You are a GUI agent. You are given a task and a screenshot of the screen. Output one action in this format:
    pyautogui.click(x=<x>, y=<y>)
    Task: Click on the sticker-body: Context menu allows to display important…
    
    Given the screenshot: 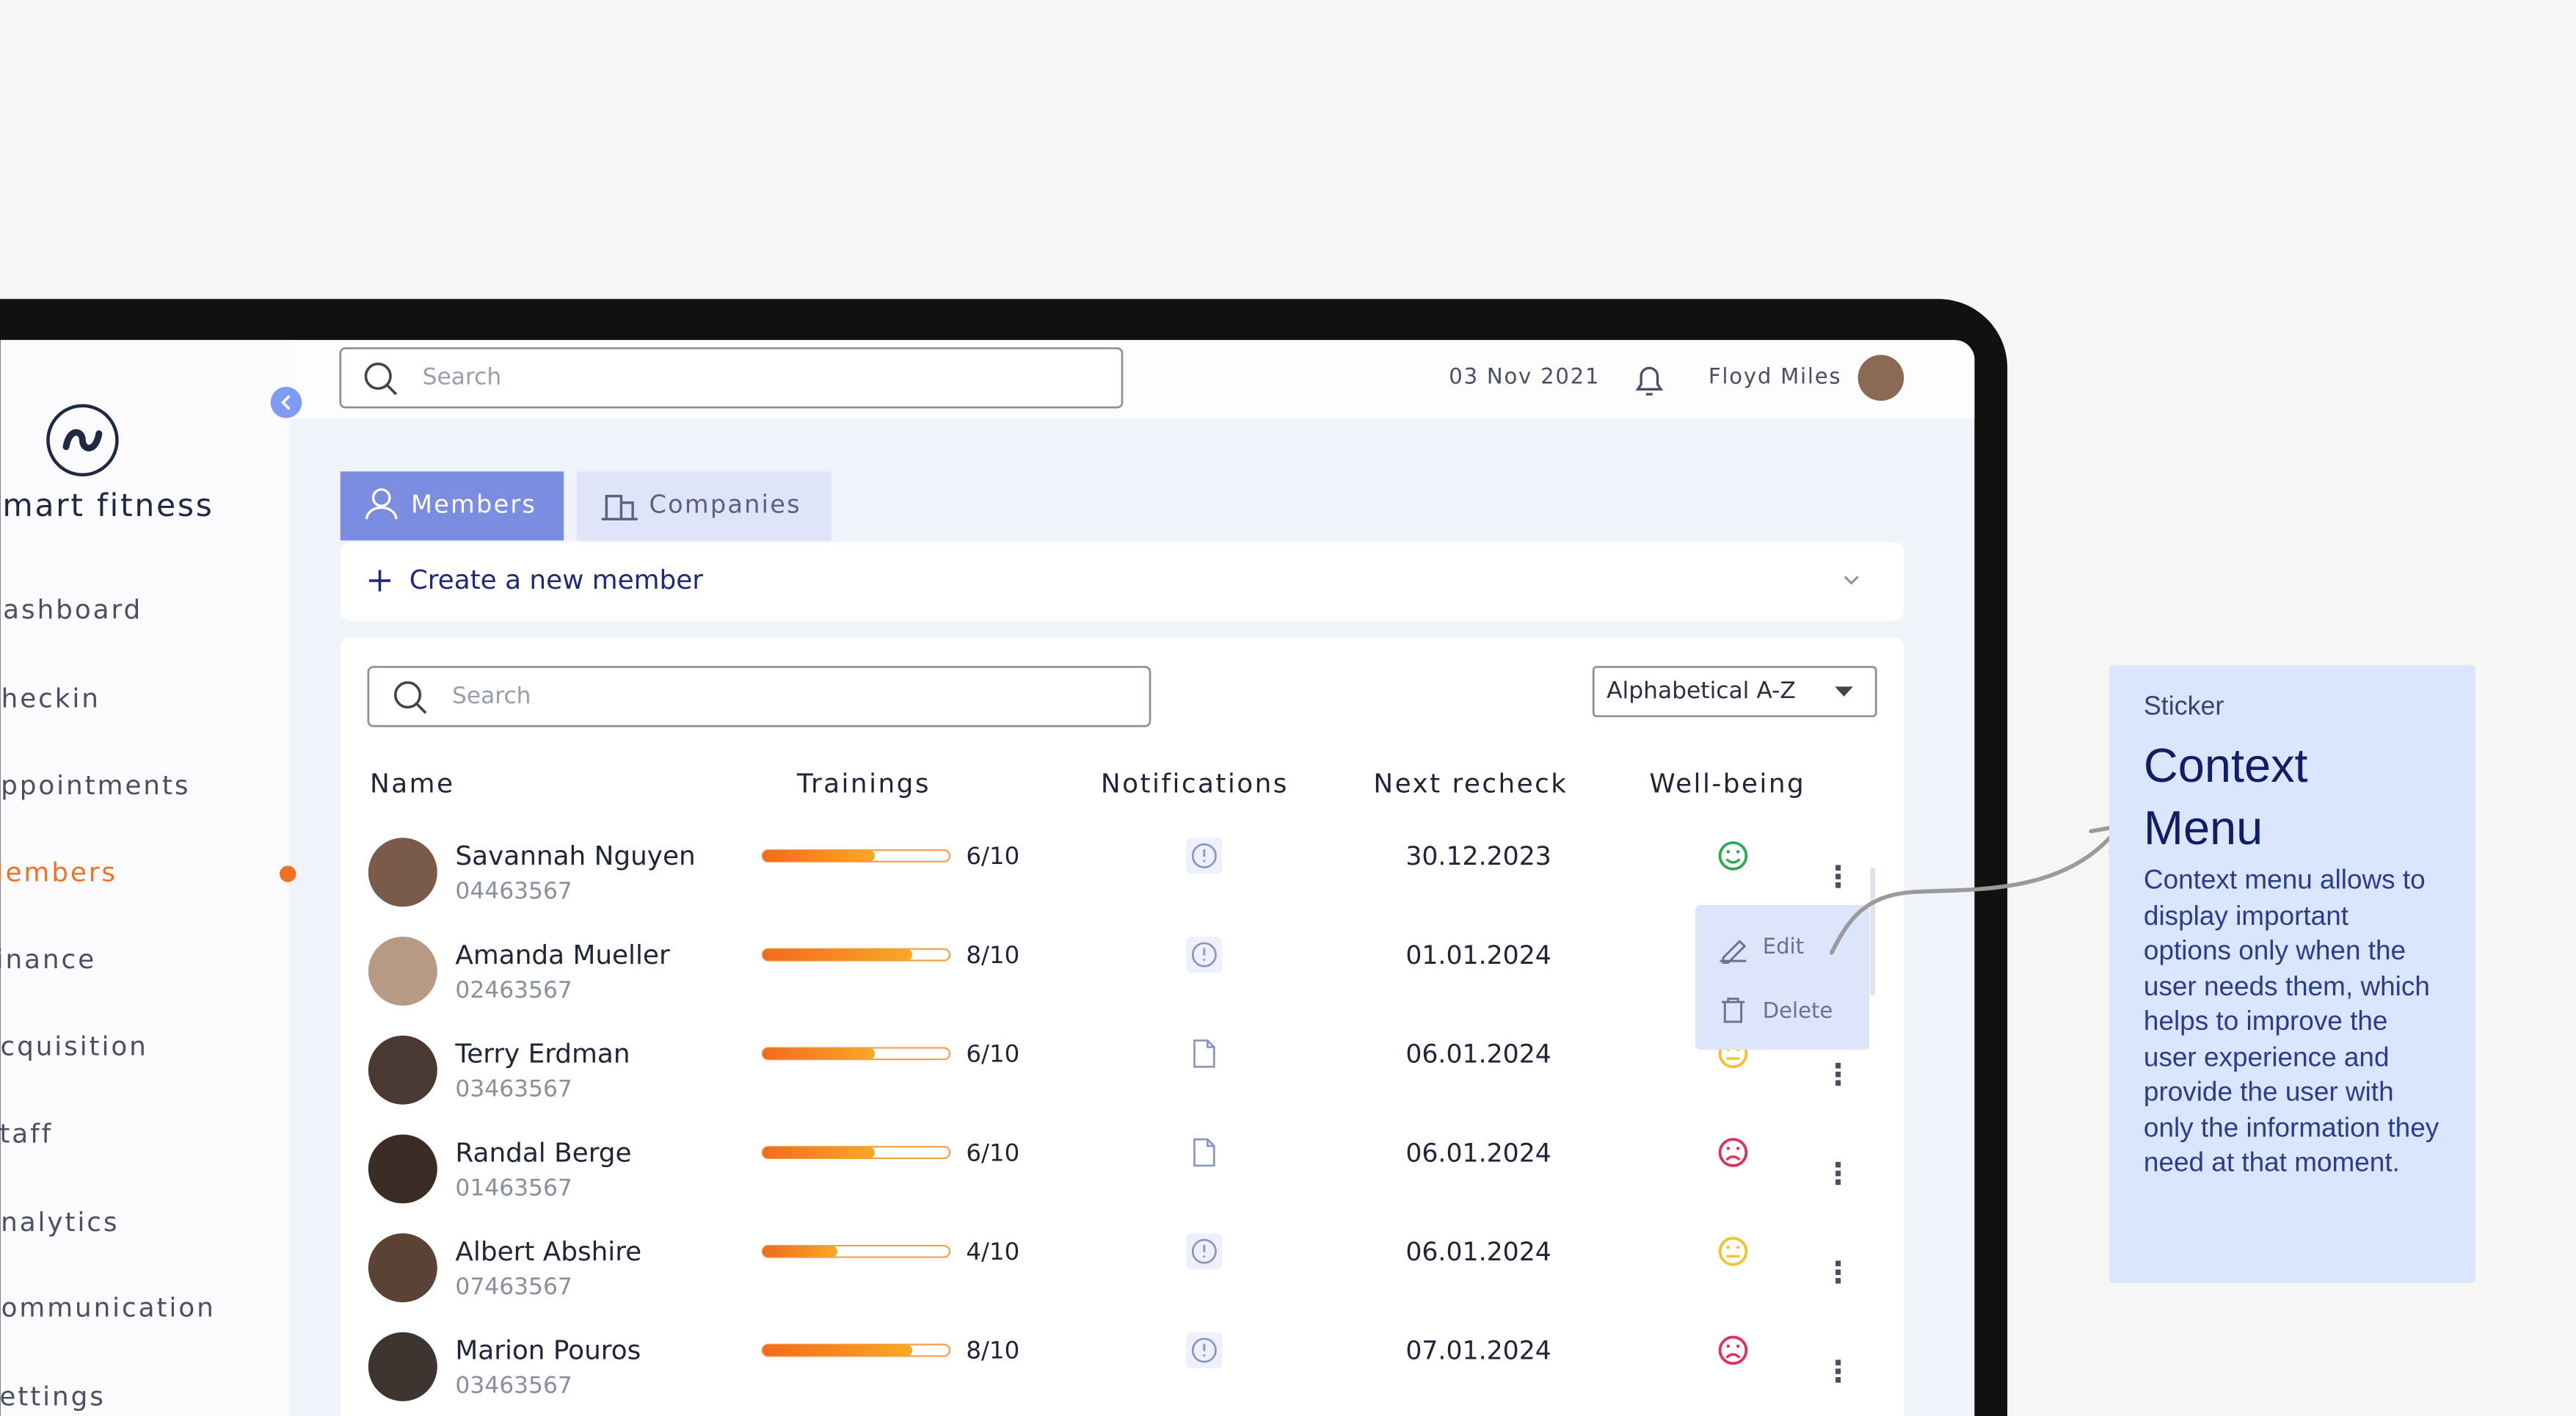 What is the action you would take?
    pyautogui.click(x=2291, y=1022)
    